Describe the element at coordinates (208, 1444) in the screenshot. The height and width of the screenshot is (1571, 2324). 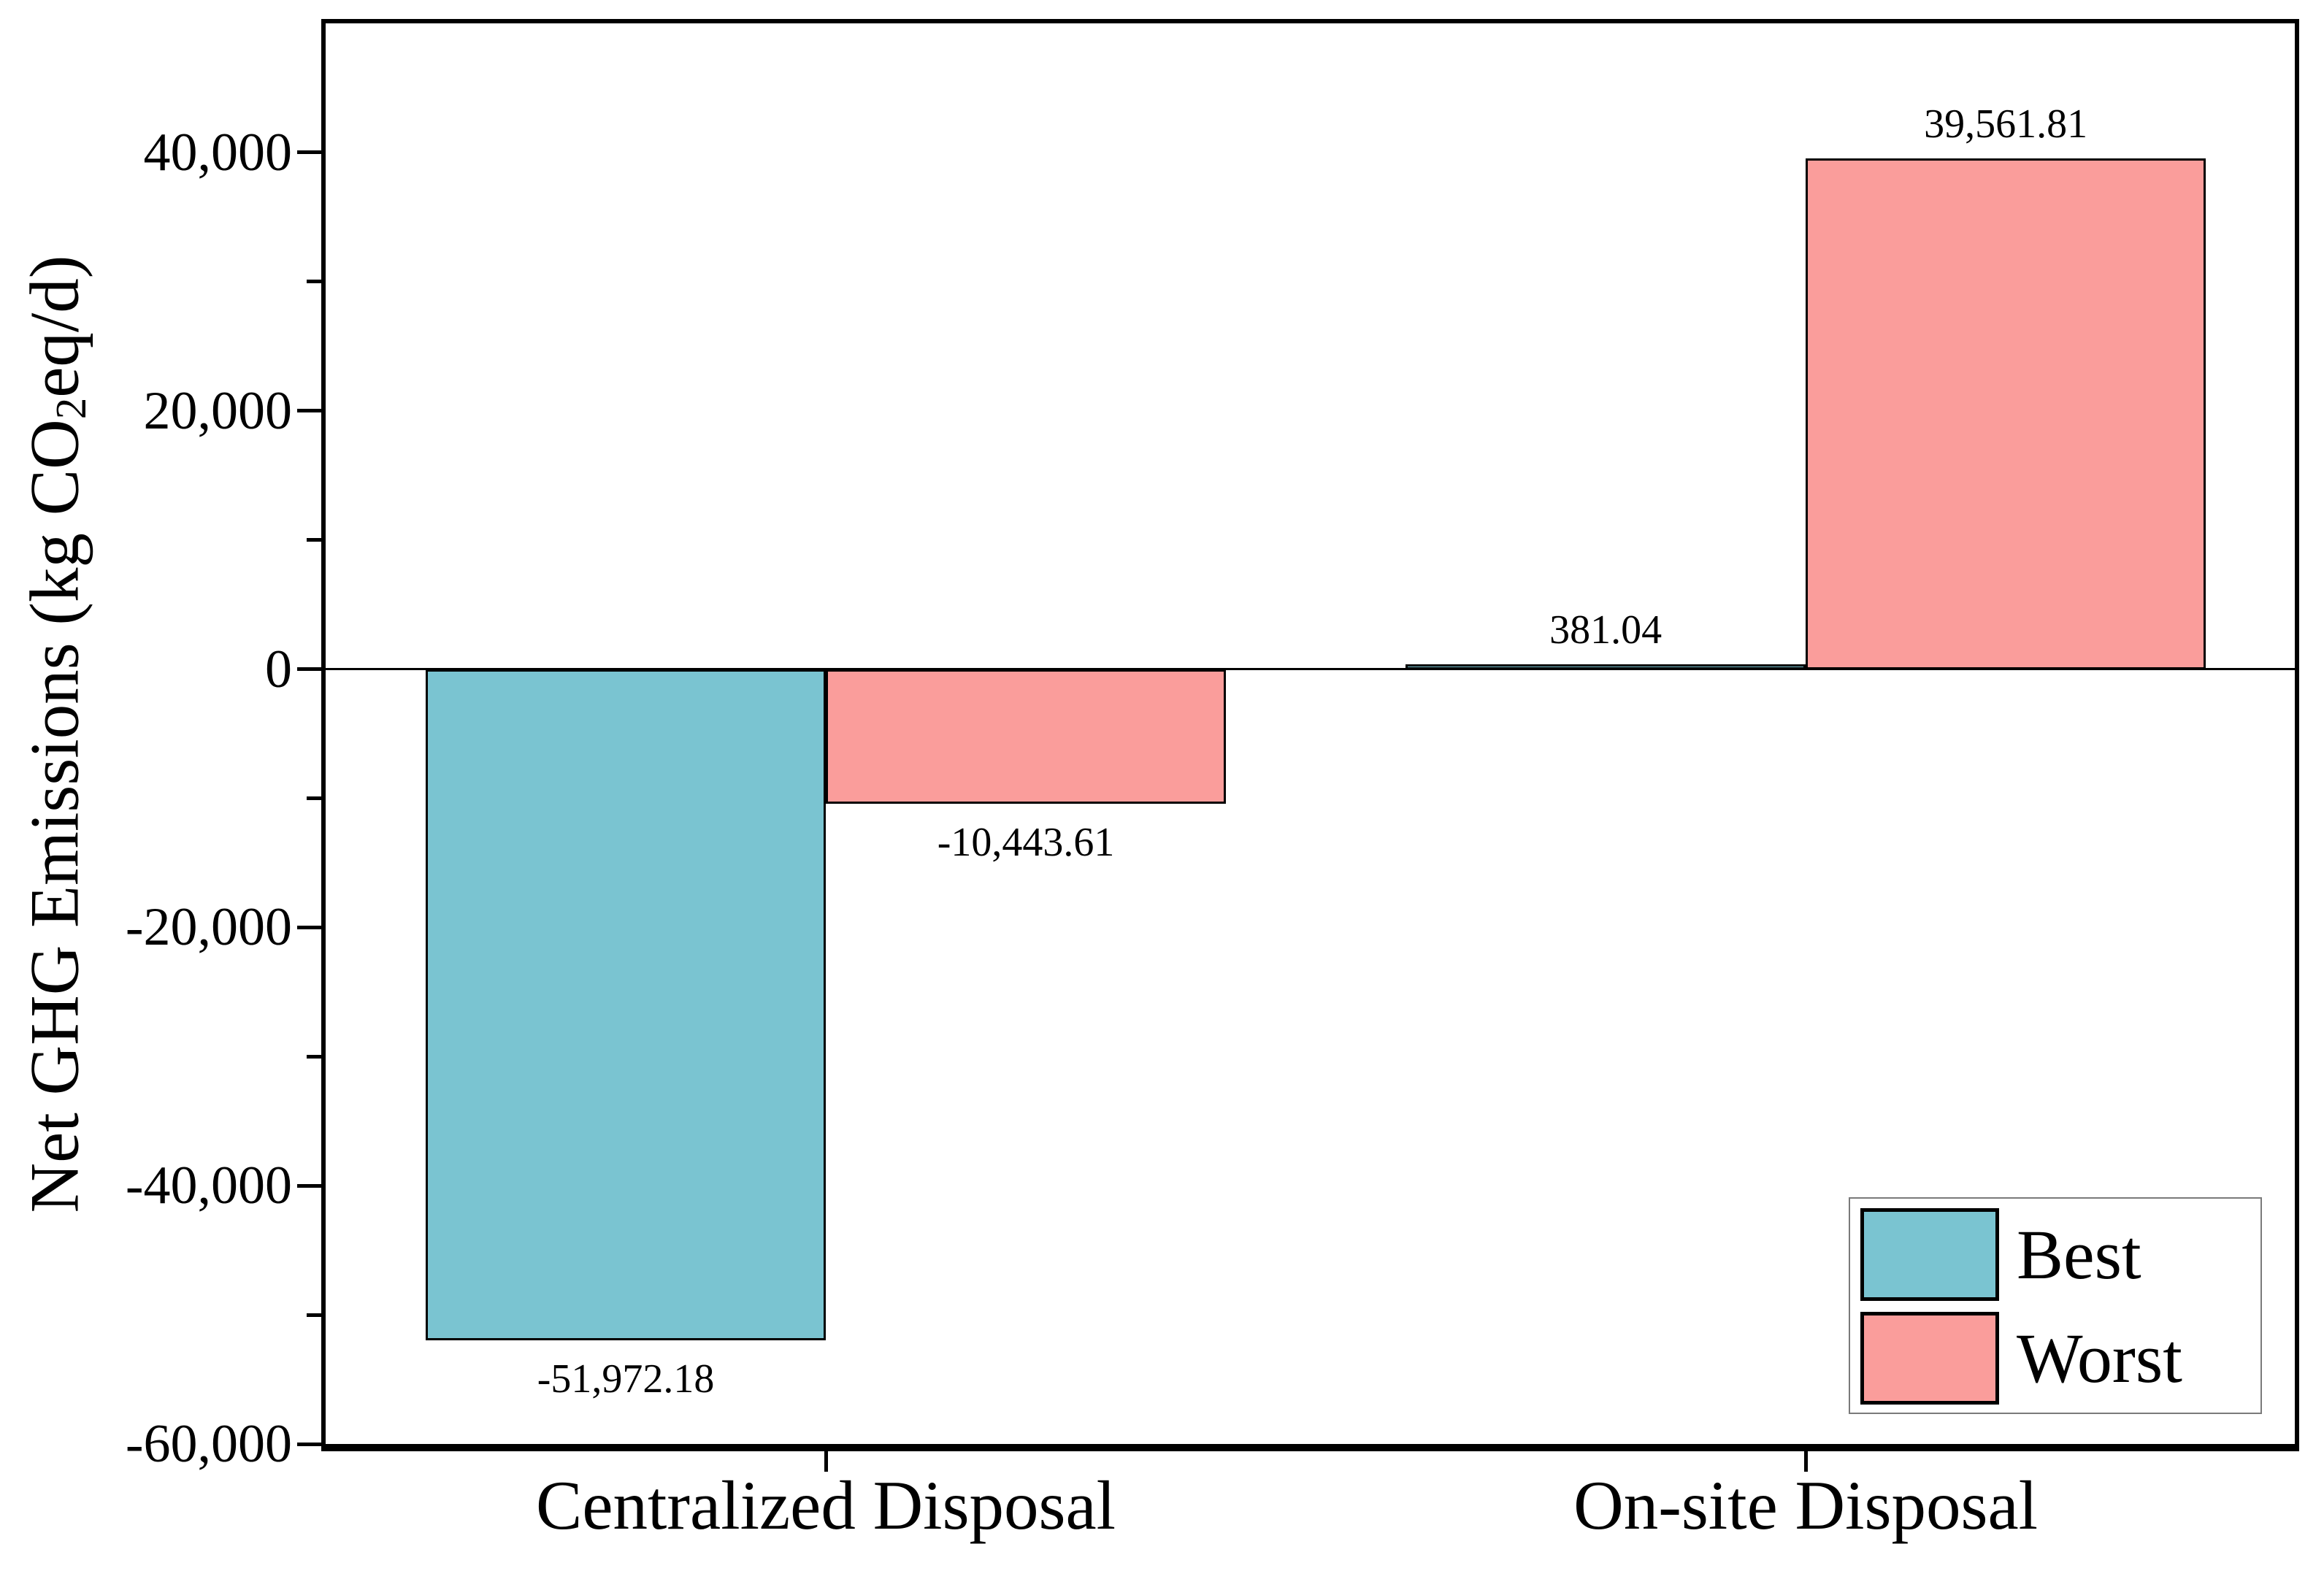
I see `y-tick-label: -60,000` at that location.